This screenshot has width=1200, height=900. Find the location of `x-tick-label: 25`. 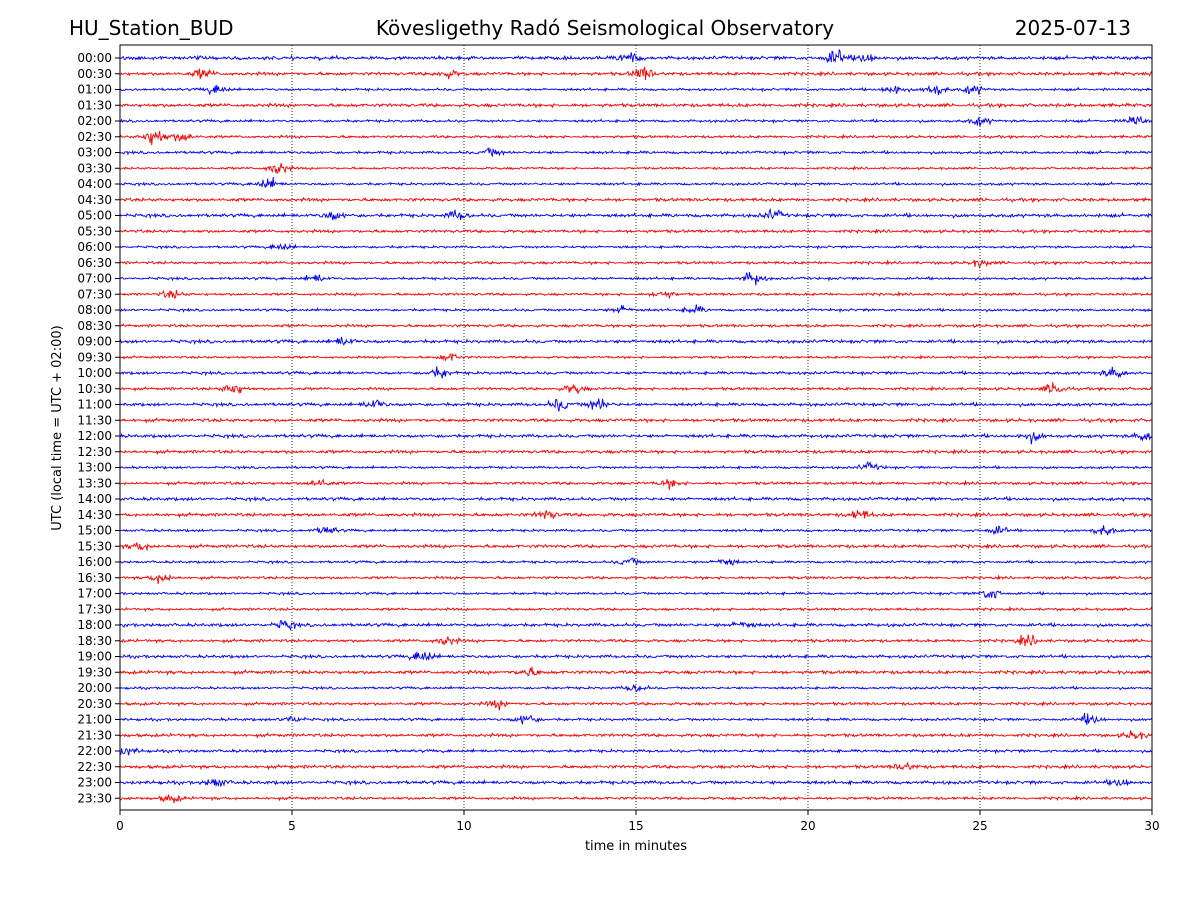

x-tick-label: 25 is located at coordinates (979, 826).